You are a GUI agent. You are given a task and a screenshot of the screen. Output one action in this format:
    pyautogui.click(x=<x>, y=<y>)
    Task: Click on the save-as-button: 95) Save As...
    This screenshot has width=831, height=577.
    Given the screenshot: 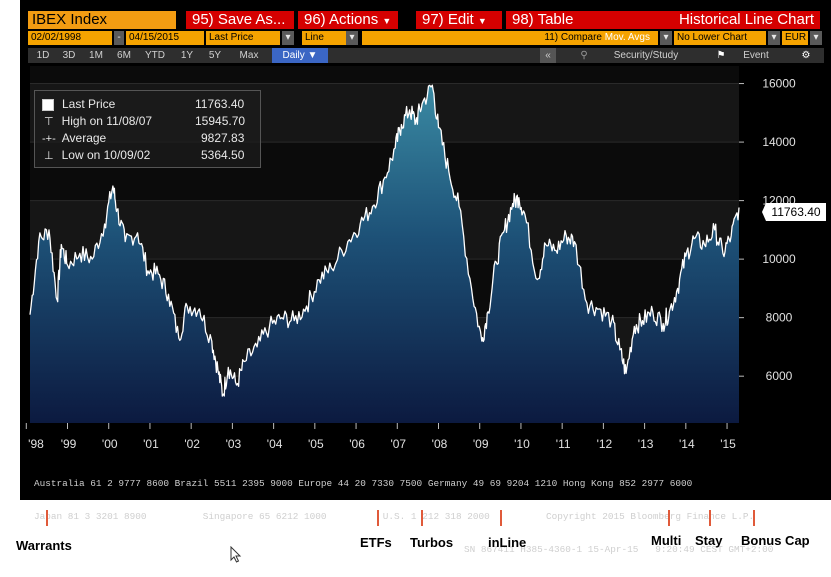 What is the action you would take?
    pyautogui.click(x=240, y=20)
    